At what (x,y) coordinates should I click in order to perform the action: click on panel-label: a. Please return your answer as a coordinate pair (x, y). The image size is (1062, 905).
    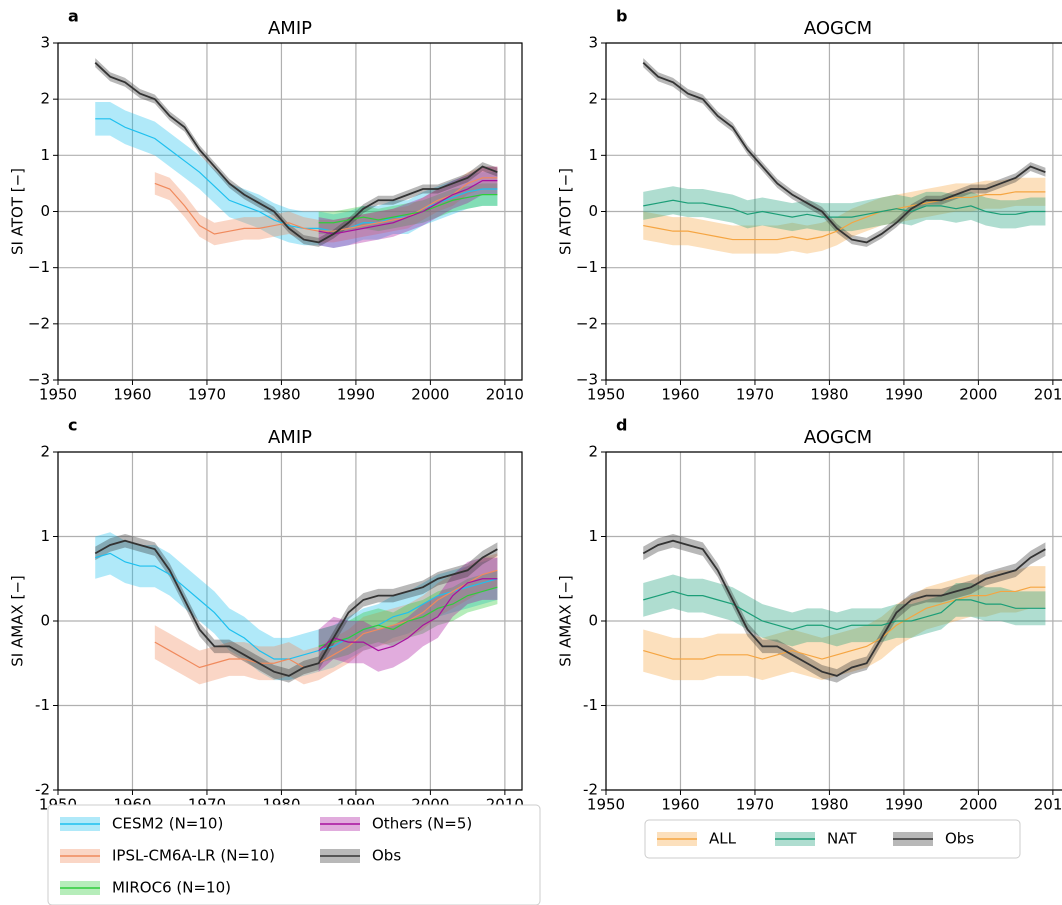
    Looking at the image, I should click on (73, 16).